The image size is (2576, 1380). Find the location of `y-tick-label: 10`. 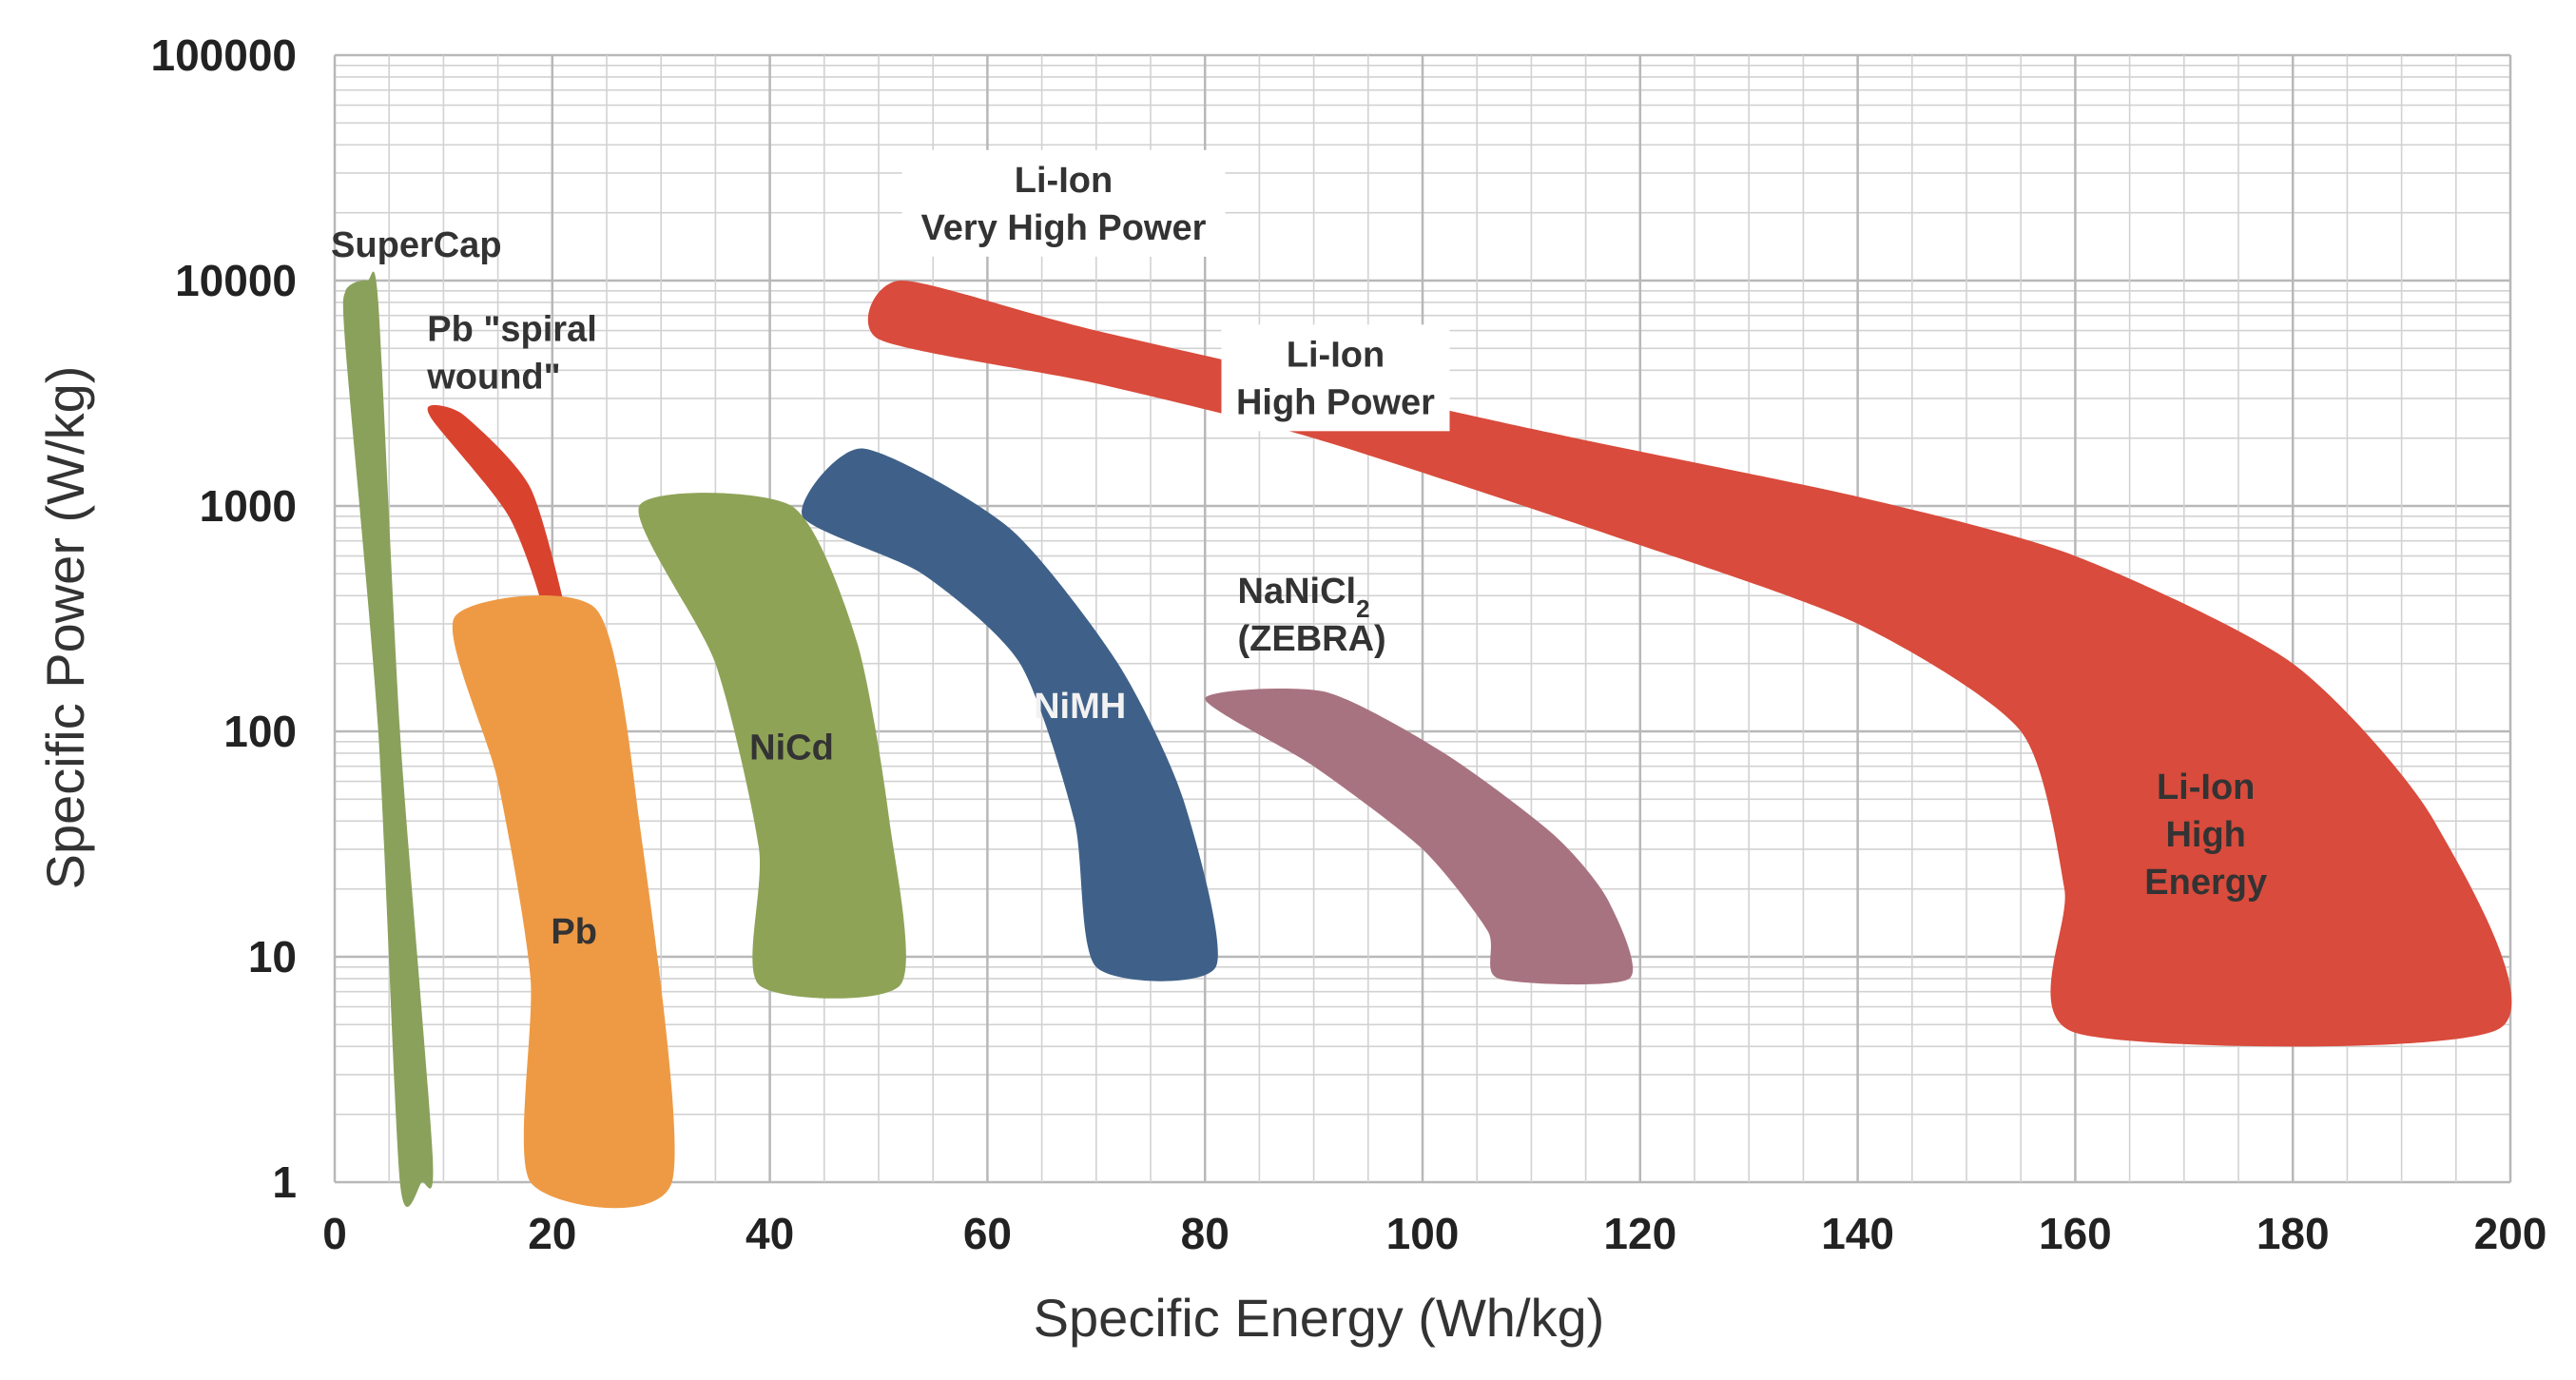

y-tick-label: 10 is located at coordinates (272, 957).